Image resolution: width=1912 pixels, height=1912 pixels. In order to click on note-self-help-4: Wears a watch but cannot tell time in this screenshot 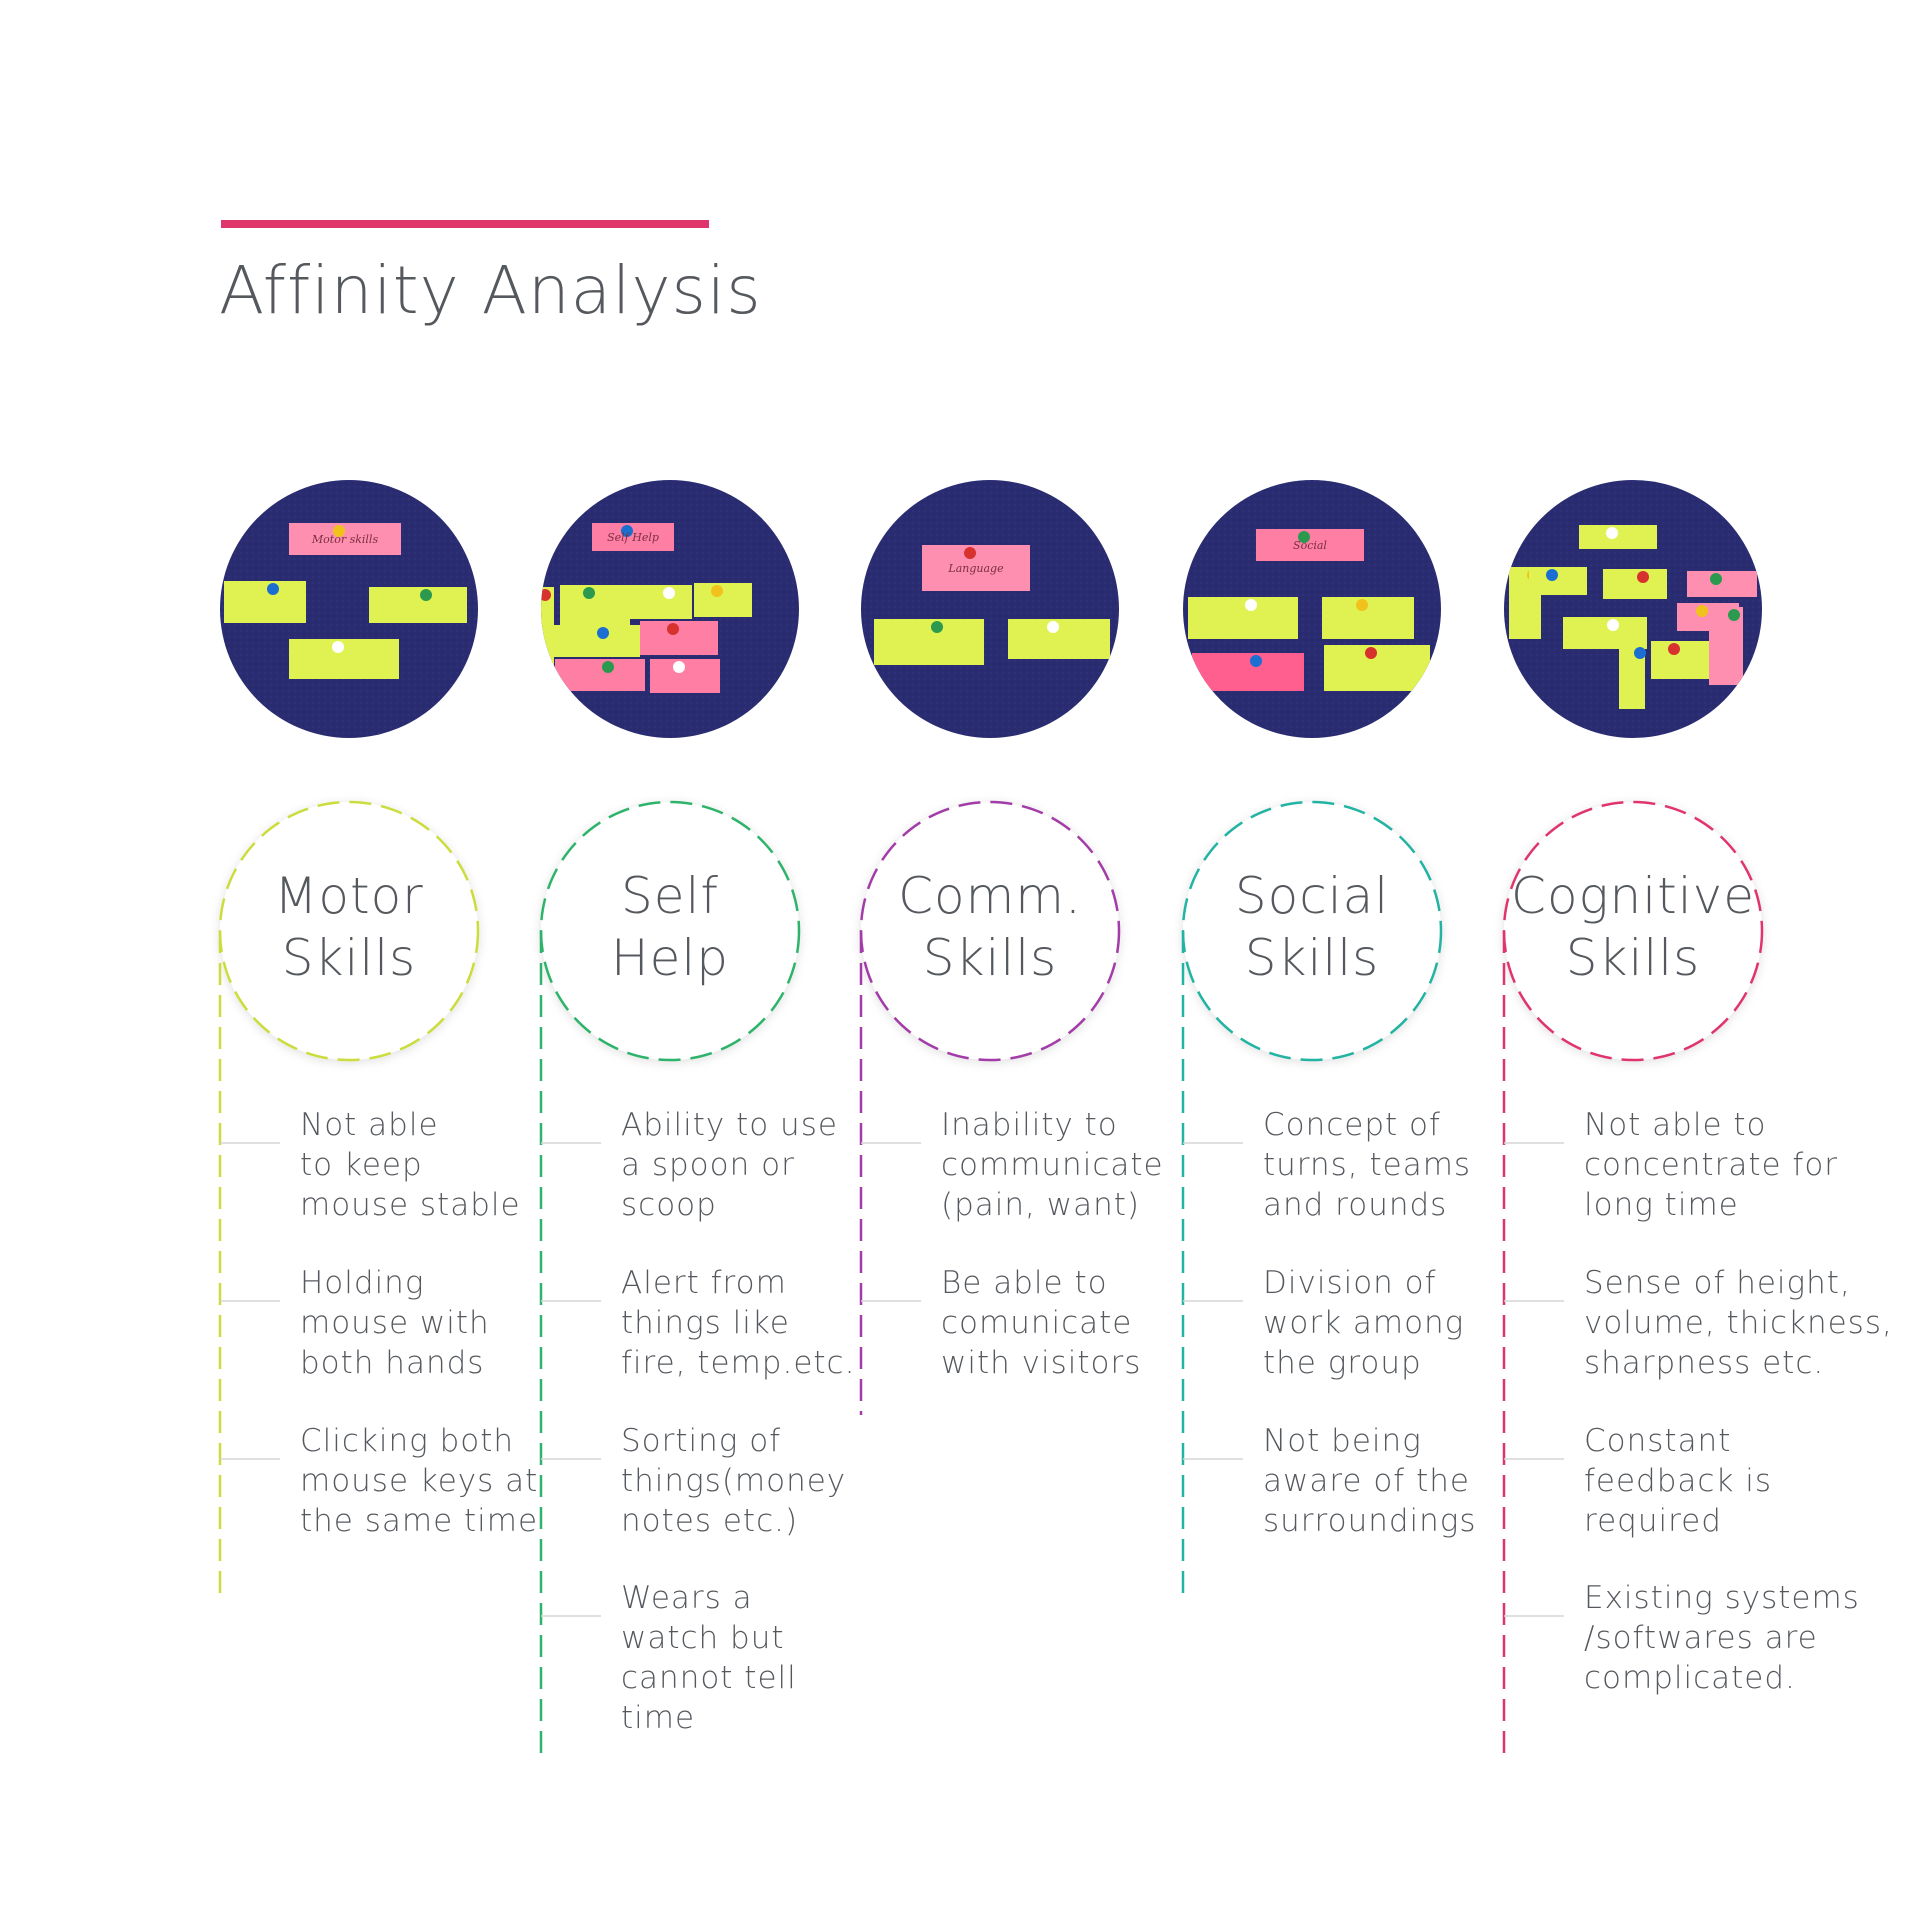, I will do `click(741, 1658)`.